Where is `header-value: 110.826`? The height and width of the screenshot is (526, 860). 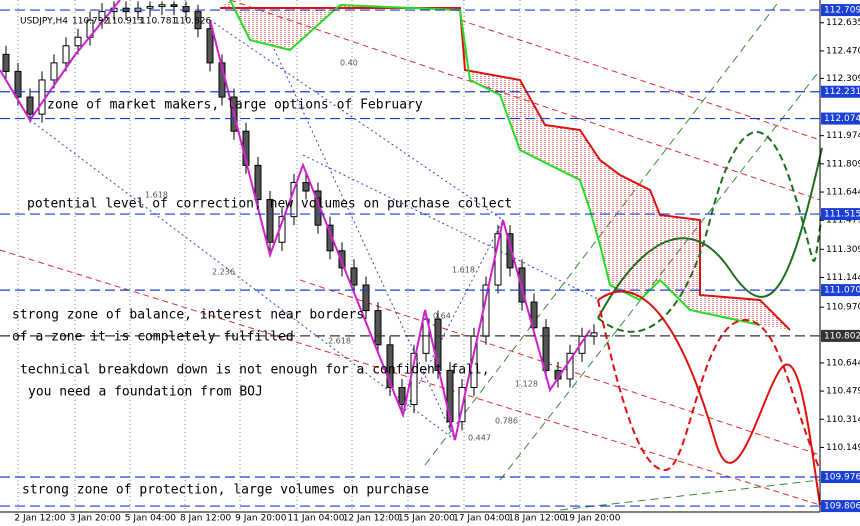 header-value: 110.826 is located at coordinates (192, 22).